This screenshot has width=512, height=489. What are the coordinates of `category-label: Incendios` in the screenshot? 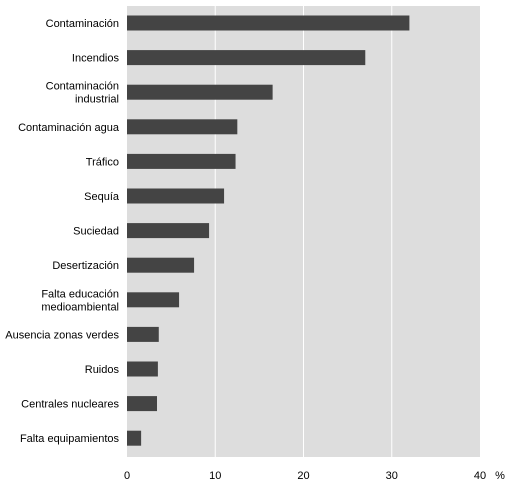 It's located at (96, 59).